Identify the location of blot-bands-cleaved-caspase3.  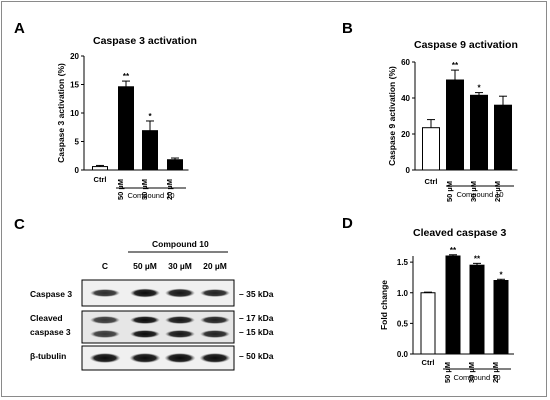
(160, 327).